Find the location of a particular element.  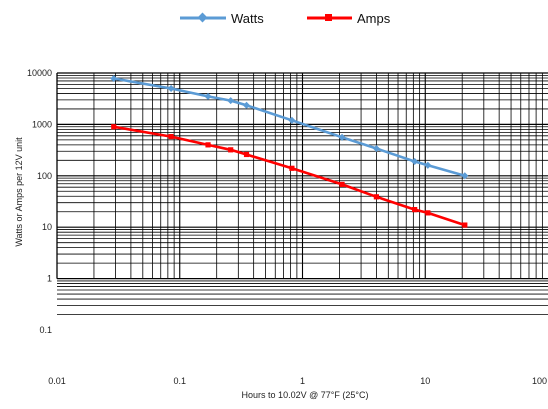

legend-item-watts: Watts is located at coordinates (222, 18).